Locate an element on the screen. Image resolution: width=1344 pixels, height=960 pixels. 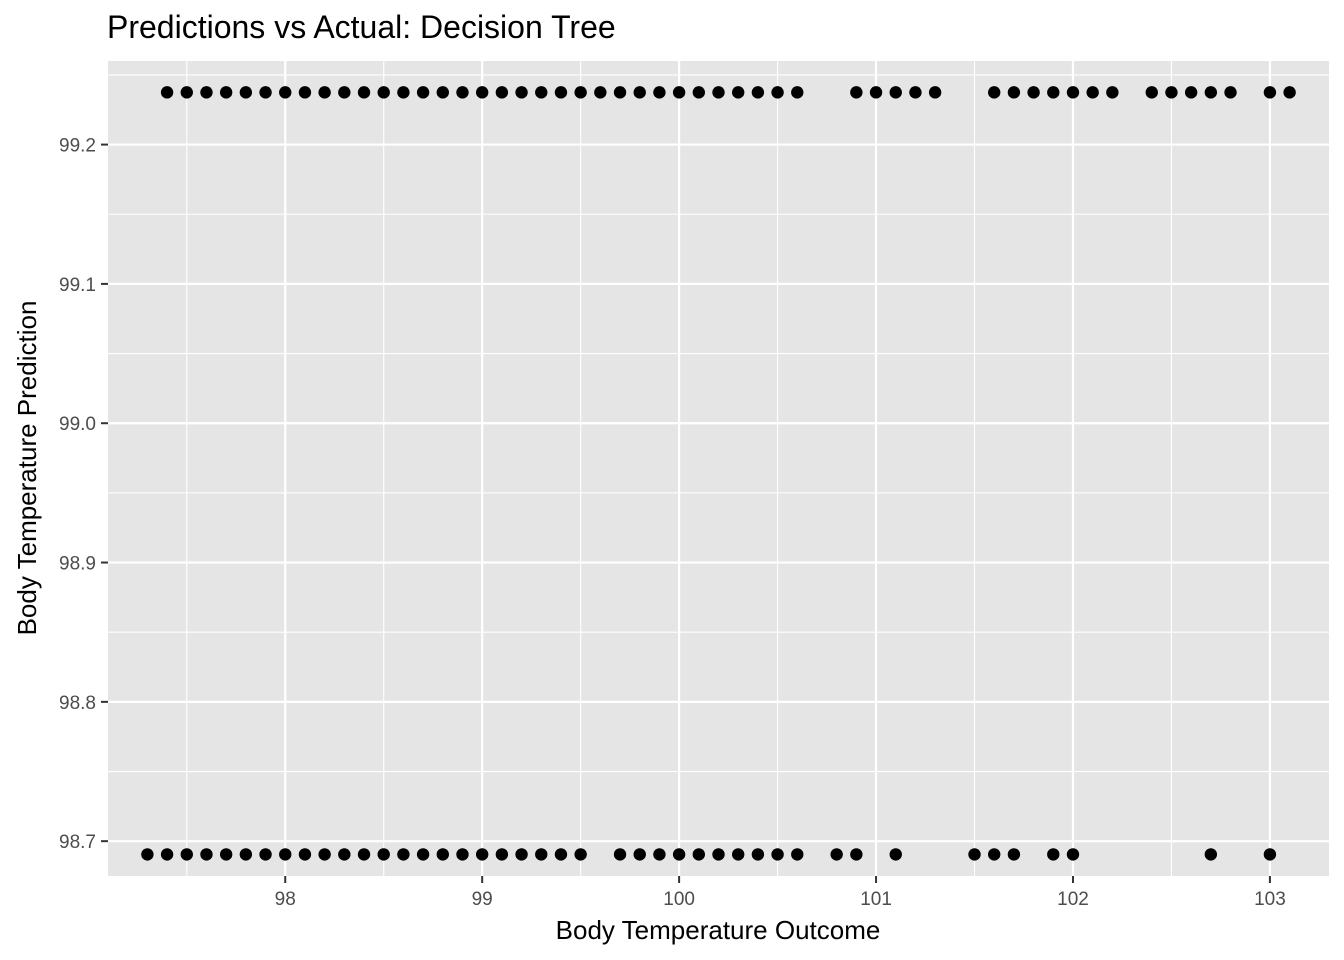
y-tick-label: 98.9 is located at coordinates (77, 564).